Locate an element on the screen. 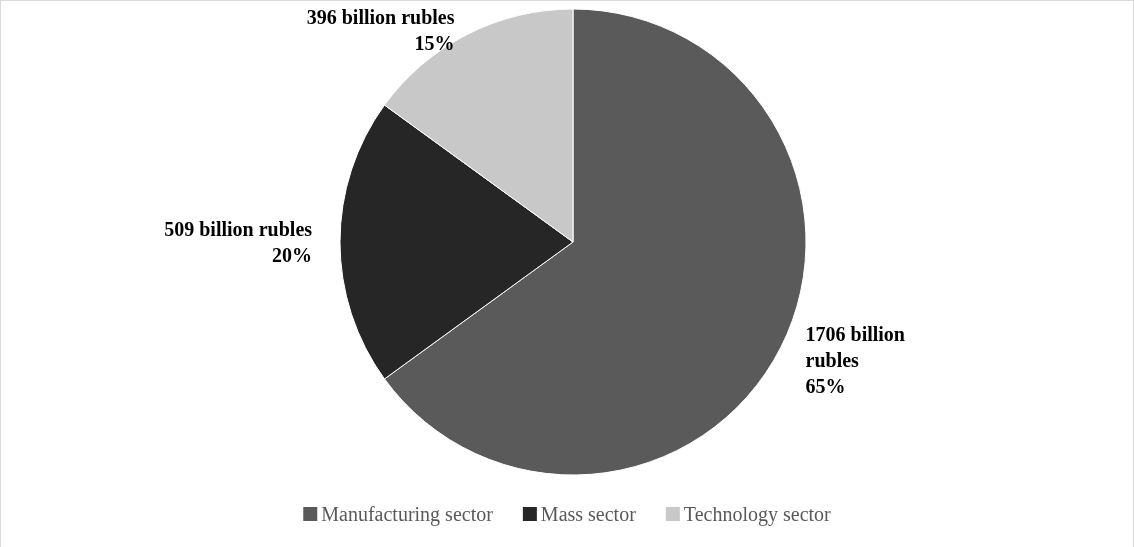 The image size is (1134, 547). legend-label: Mass sector is located at coordinates (588, 514).